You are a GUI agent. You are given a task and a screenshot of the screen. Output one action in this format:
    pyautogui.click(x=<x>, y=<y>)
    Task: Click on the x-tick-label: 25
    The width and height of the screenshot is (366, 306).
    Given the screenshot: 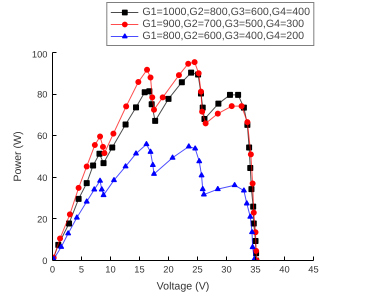 What is the action you would take?
    pyautogui.click(x=197, y=269)
    